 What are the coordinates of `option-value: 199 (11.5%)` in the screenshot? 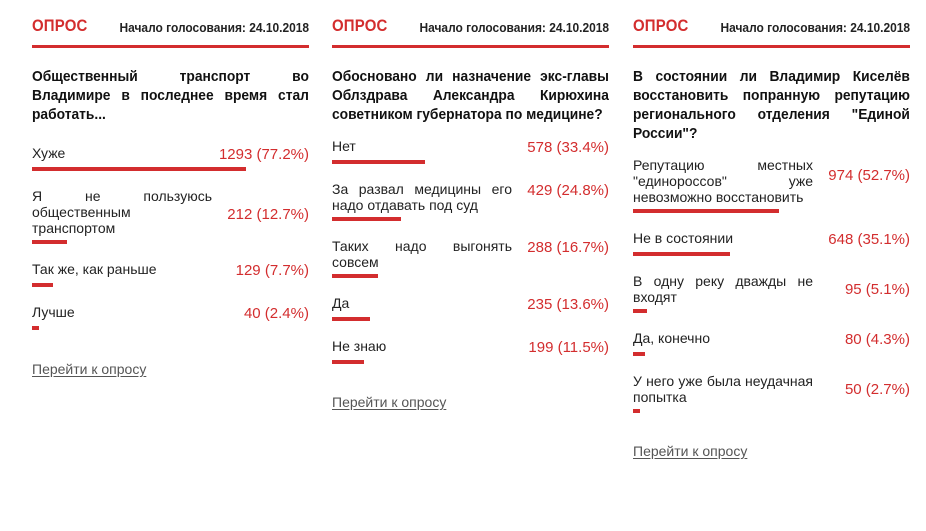 It's located at (568, 347).